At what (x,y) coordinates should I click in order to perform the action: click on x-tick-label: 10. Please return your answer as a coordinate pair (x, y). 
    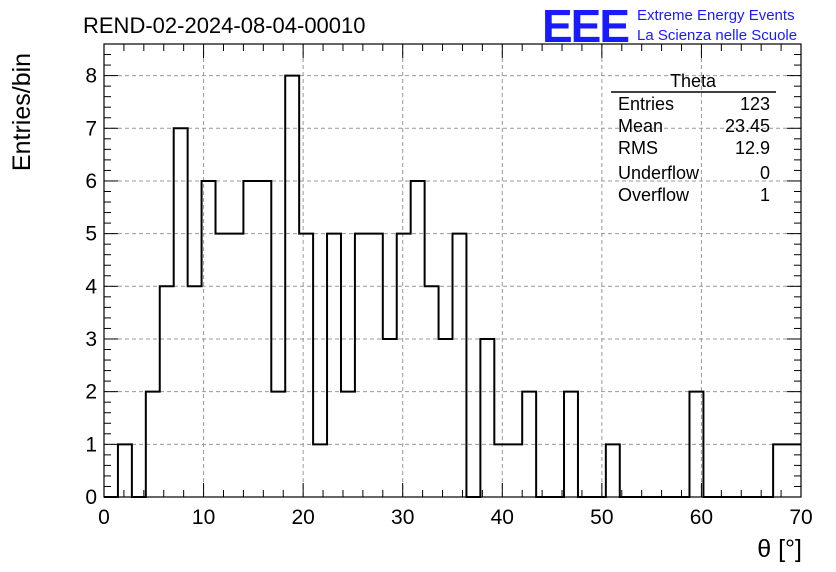
    Looking at the image, I should click on (203, 517).